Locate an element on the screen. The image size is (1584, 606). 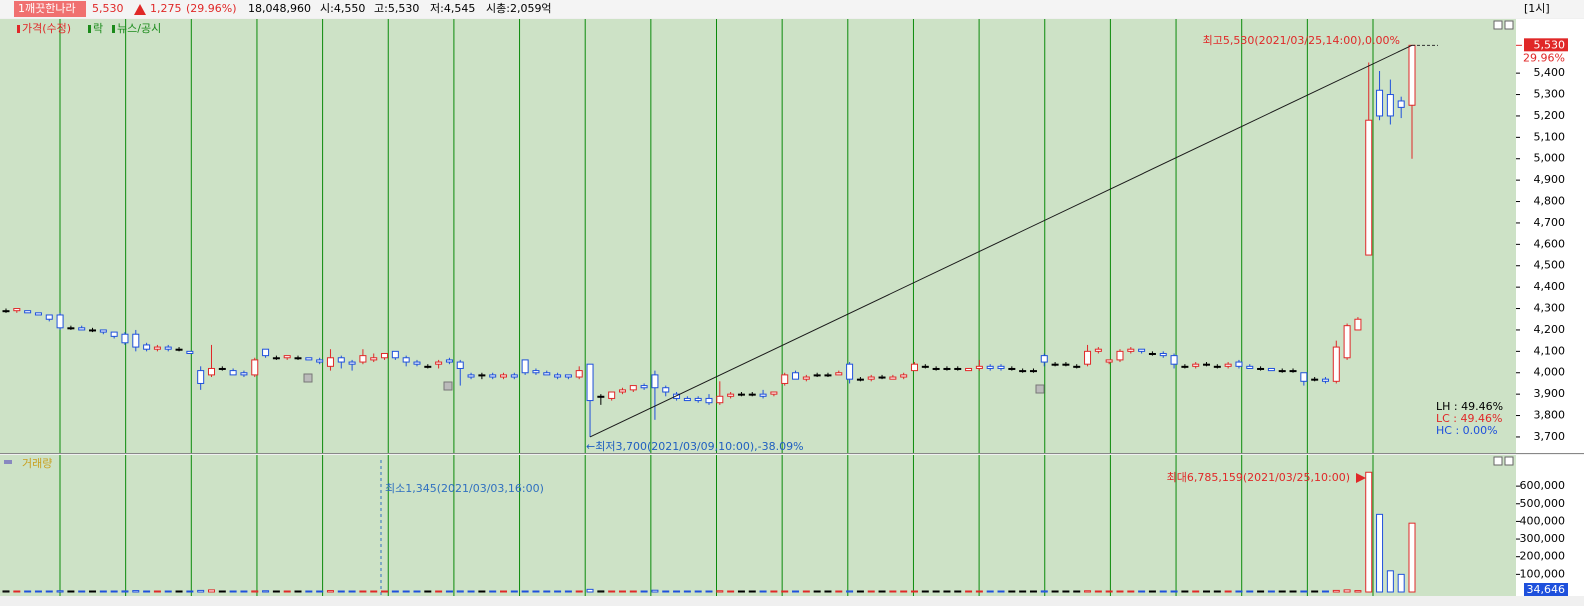
y-tick-label: 100,000 is located at coordinates (1543, 573).